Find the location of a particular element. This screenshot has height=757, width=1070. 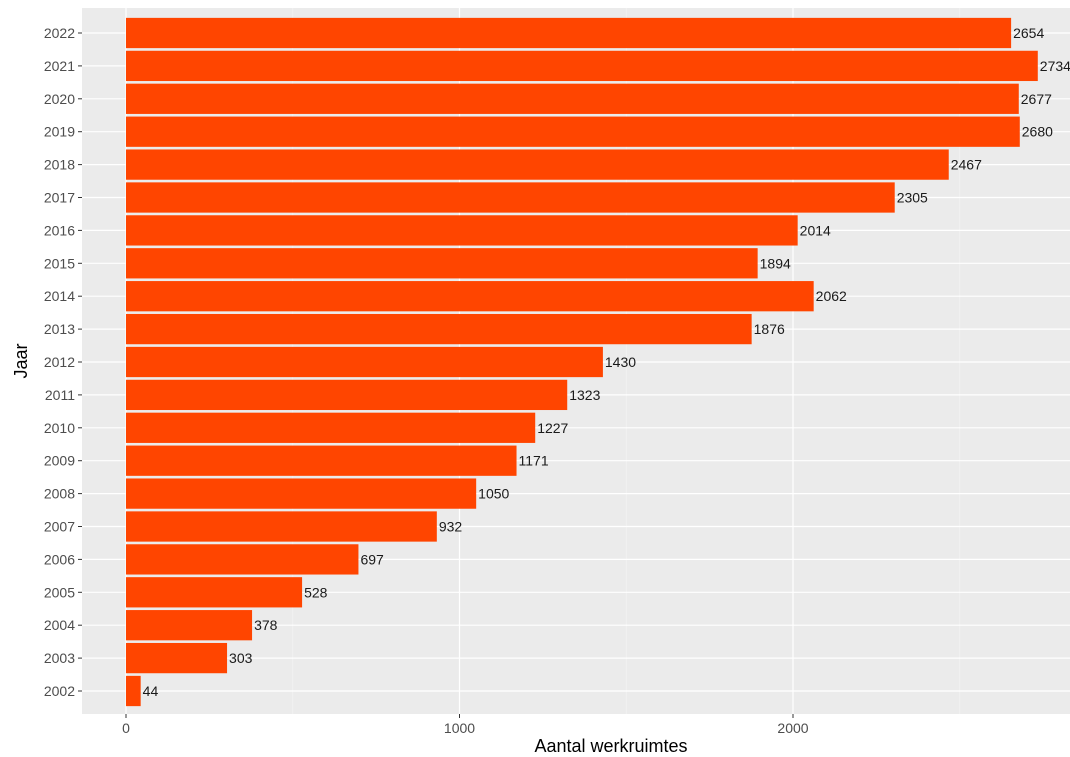

bar-2021 is located at coordinates (582, 66).